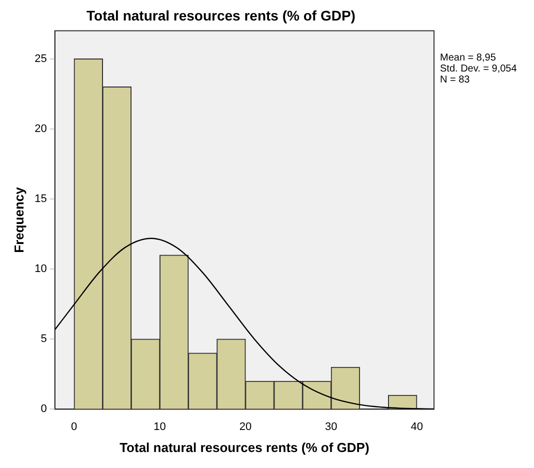  Describe the element at coordinates (455, 80) in the screenshot. I see `text: N = 83` at that location.